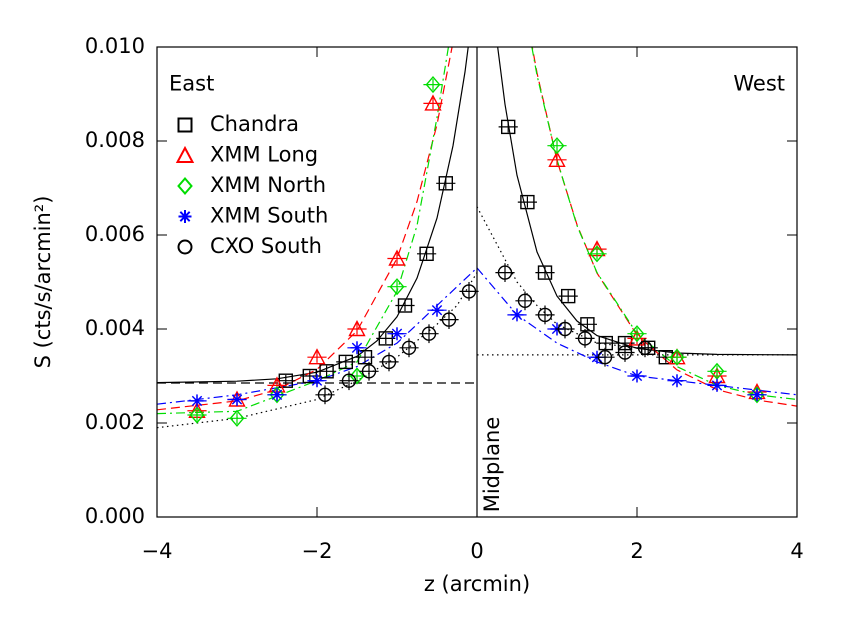 Image resolution: width=845 pixels, height=623 pixels. What do you see at coordinates (477, 584) in the screenshot?
I see `x-axis-label: z (arcmin)` at bounding box center [477, 584].